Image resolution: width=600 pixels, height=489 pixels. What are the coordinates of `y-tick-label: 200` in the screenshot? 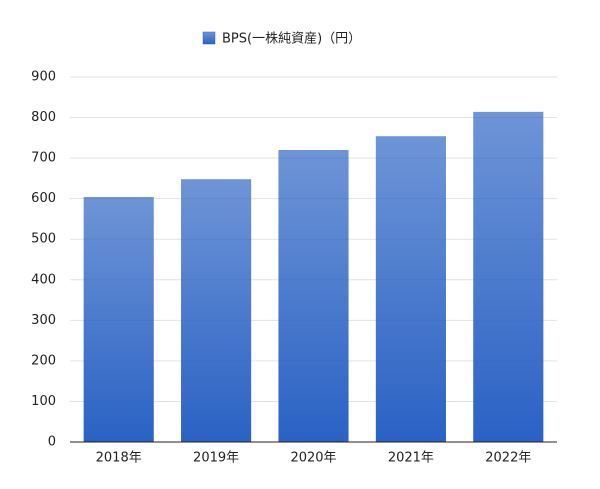 It's located at (43, 360).